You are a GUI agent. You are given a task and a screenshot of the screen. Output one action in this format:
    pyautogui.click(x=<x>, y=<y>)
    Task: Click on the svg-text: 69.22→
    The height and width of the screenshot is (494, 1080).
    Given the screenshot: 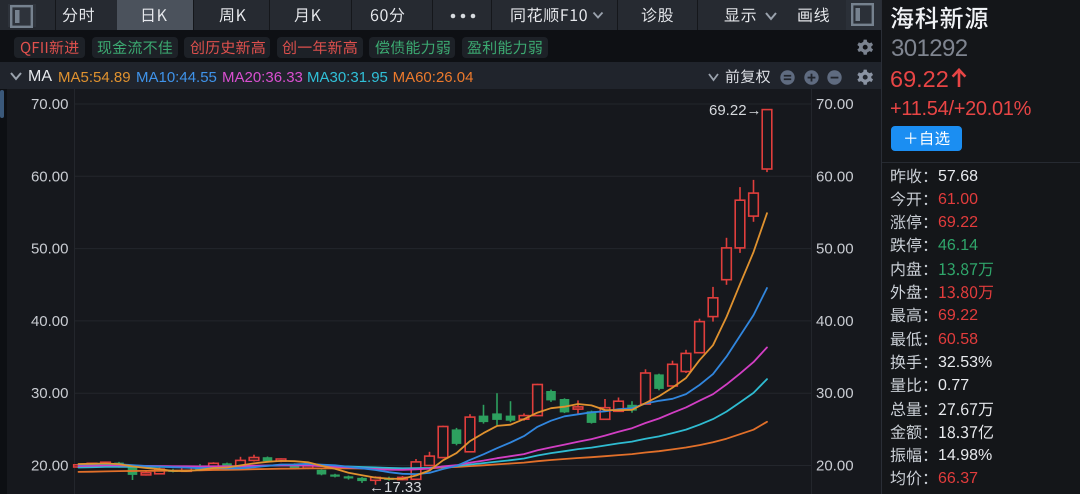 What is the action you would take?
    pyautogui.click(x=735, y=110)
    